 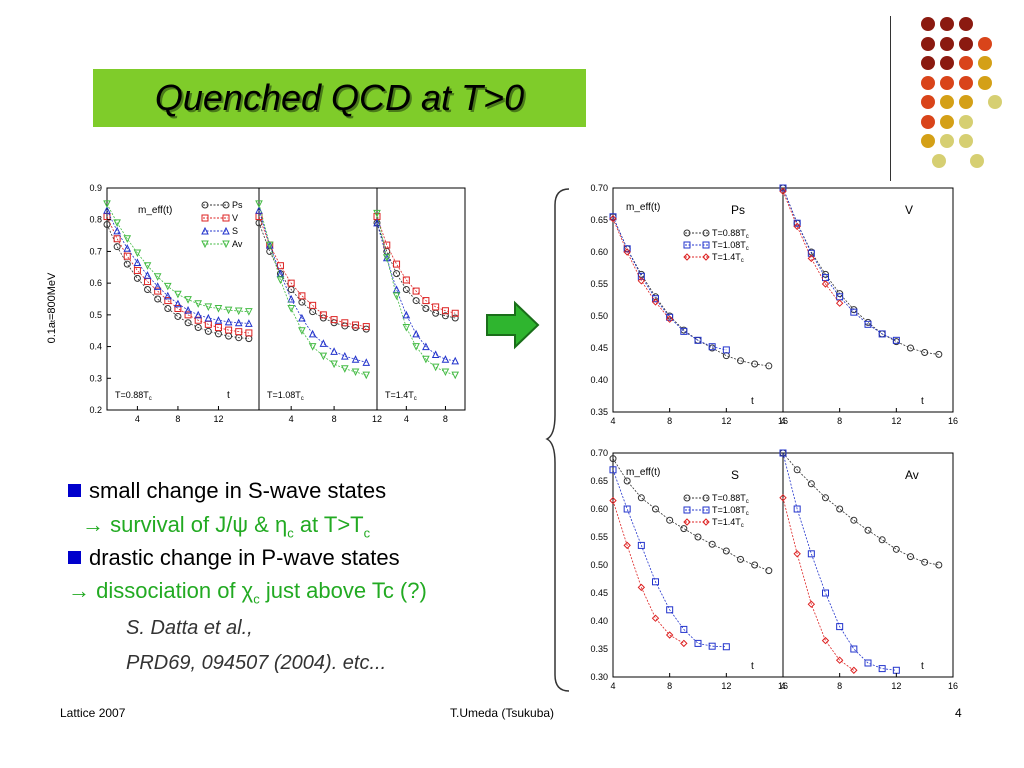 What do you see at coordinates (782, 421) in the screenshot?
I see `x-tick-label: 4` at bounding box center [782, 421].